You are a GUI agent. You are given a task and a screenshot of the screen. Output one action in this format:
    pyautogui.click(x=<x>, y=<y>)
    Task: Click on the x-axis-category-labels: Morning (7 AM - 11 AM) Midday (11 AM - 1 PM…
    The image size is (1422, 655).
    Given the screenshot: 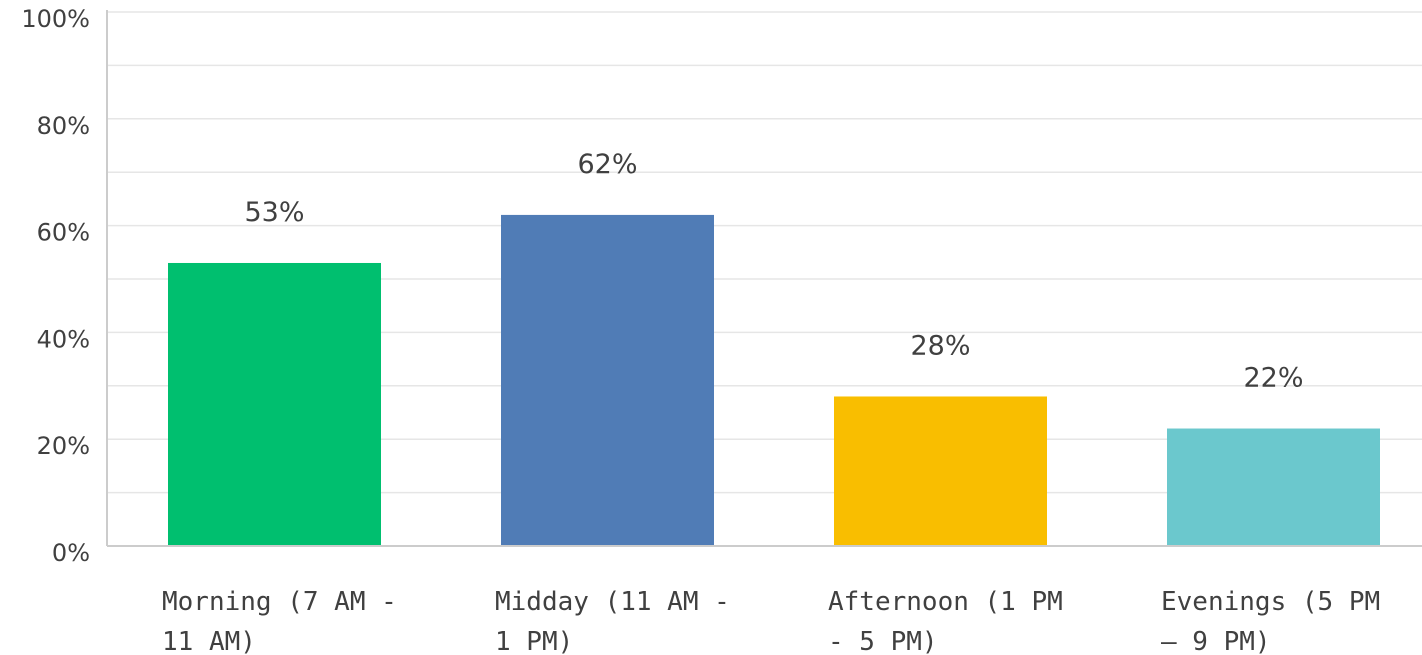 What is the action you would take?
    pyautogui.click(x=771, y=621)
    